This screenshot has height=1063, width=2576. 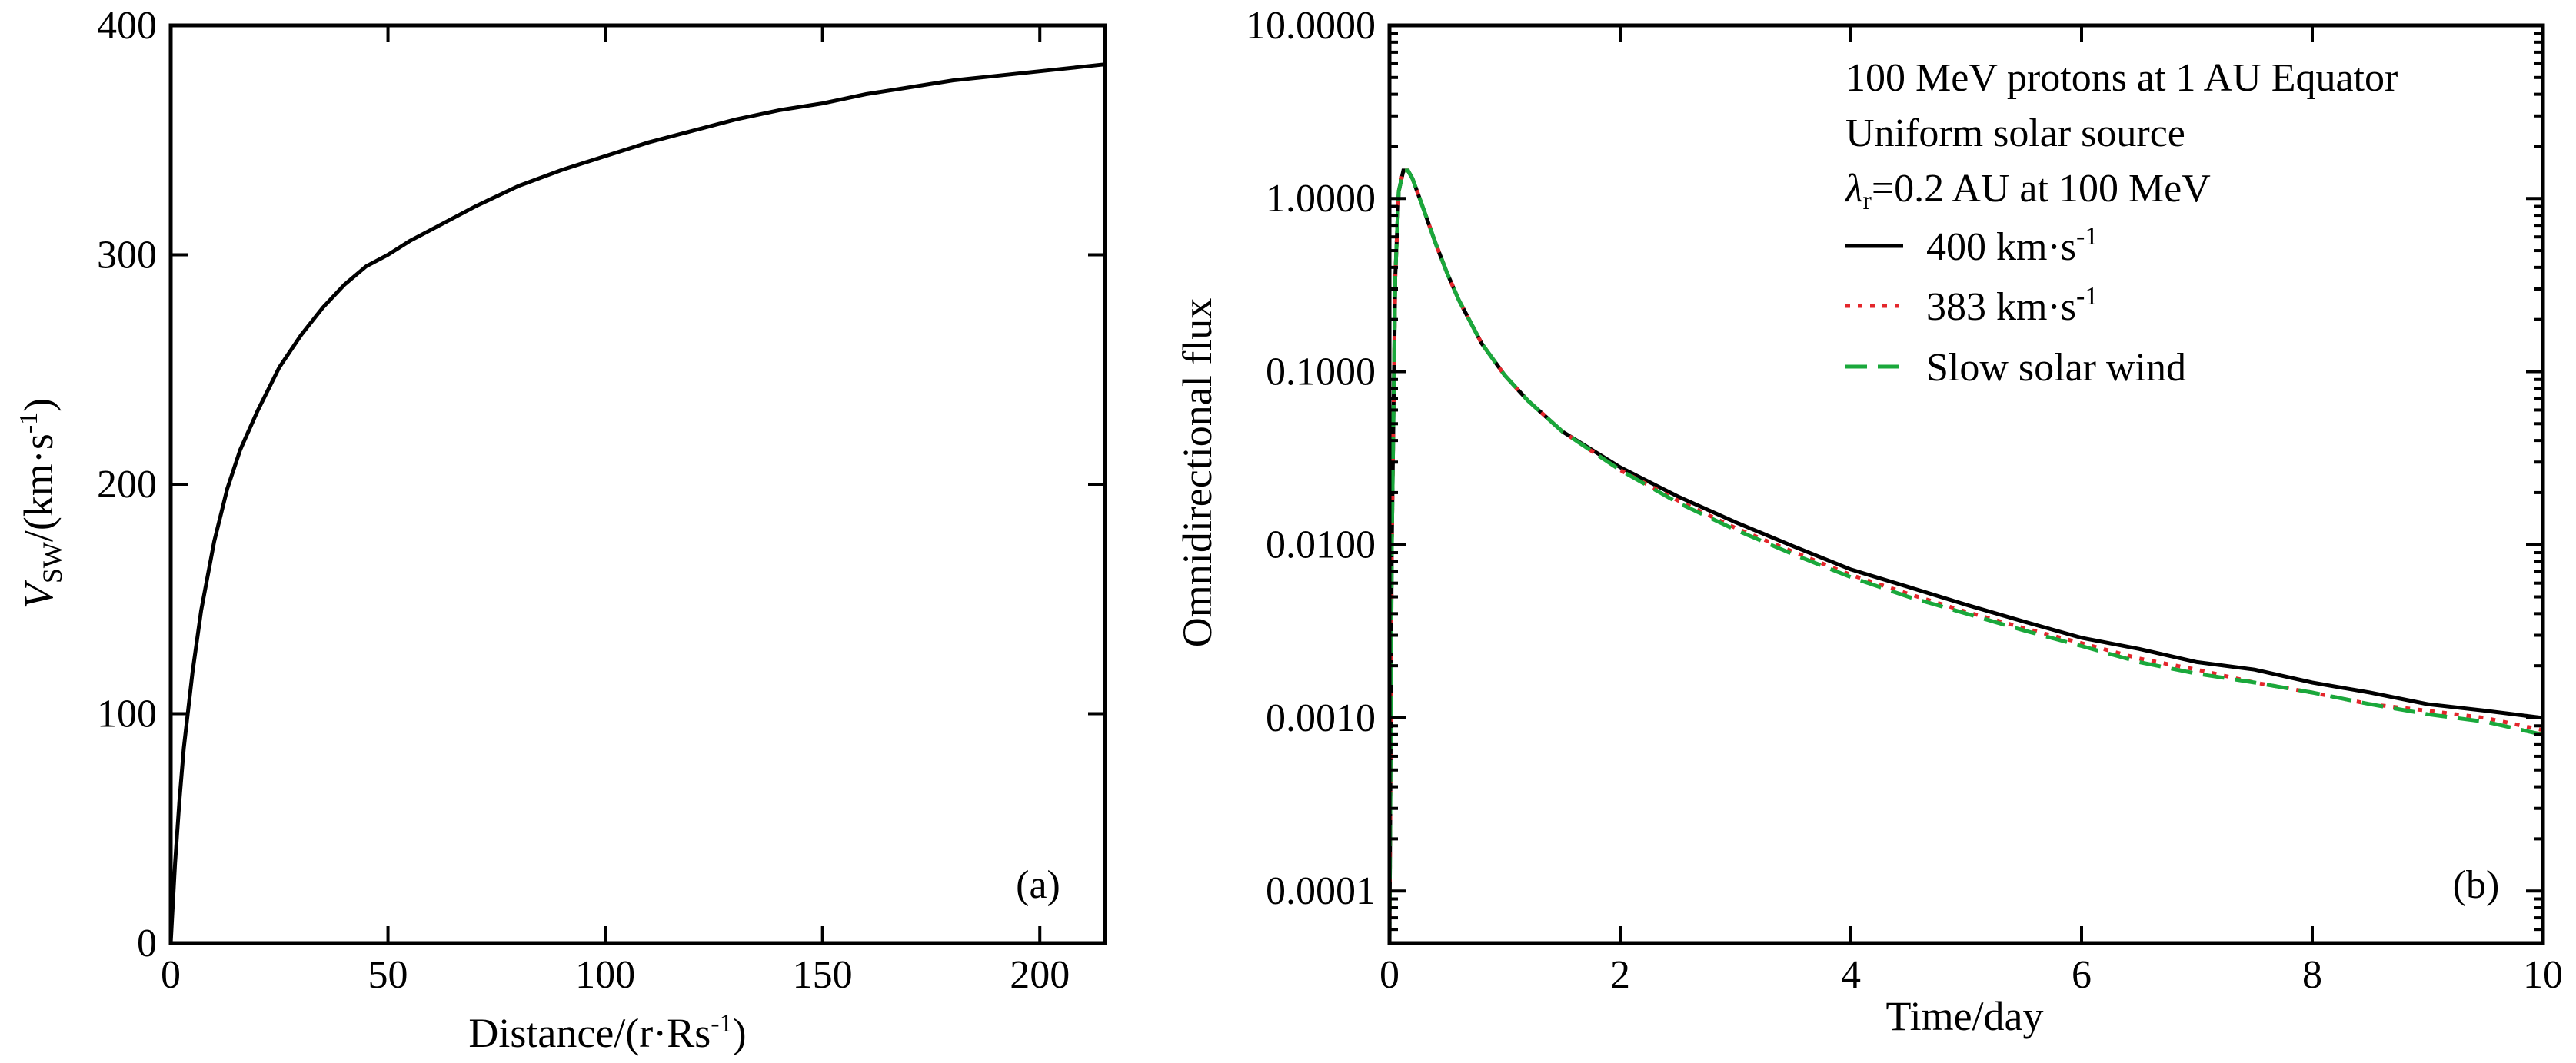 I want to click on legend: 400 km·s-1 383 km·s-1 Slow solar wind, so click(x=2015, y=306).